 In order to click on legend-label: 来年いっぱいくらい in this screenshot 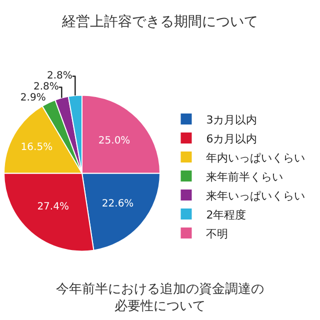, I will do `click(256, 195)`.